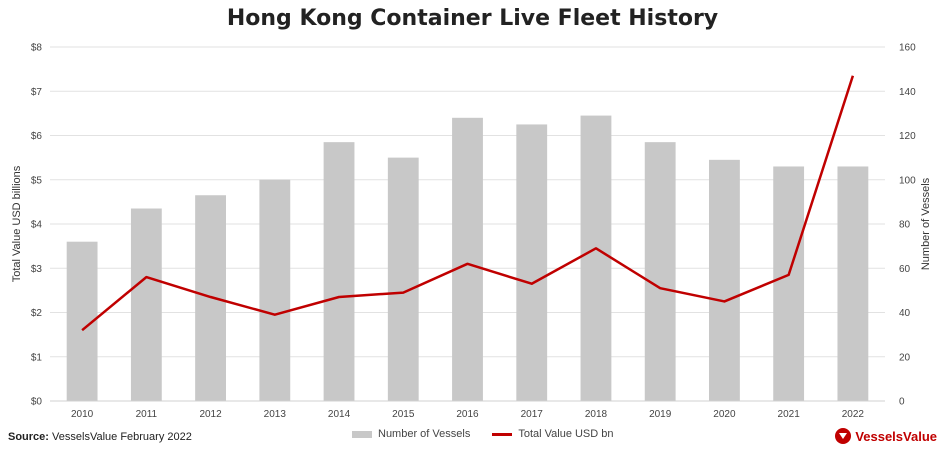  What do you see at coordinates (28, 437) in the screenshot?
I see `source-label: Source:` at bounding box center [28, 437].